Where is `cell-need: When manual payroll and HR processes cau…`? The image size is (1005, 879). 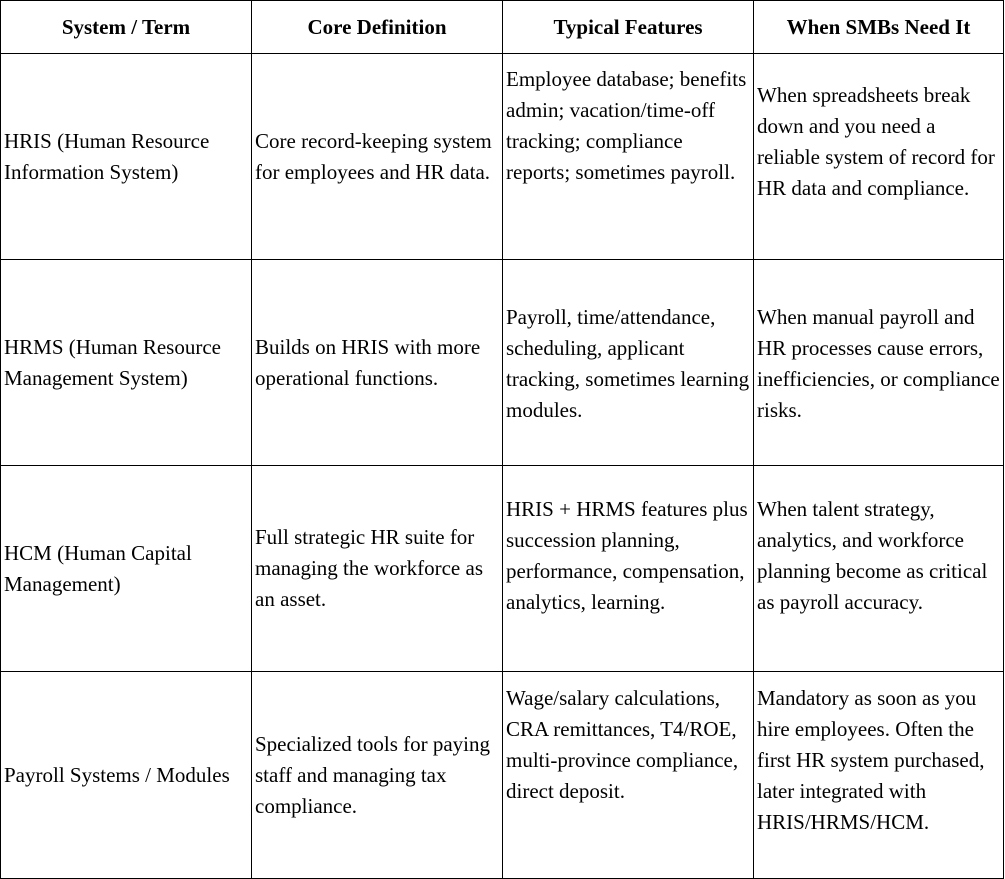
cell-need: When manual payroll and HR processes cau… is located at coordinates (878, 362).